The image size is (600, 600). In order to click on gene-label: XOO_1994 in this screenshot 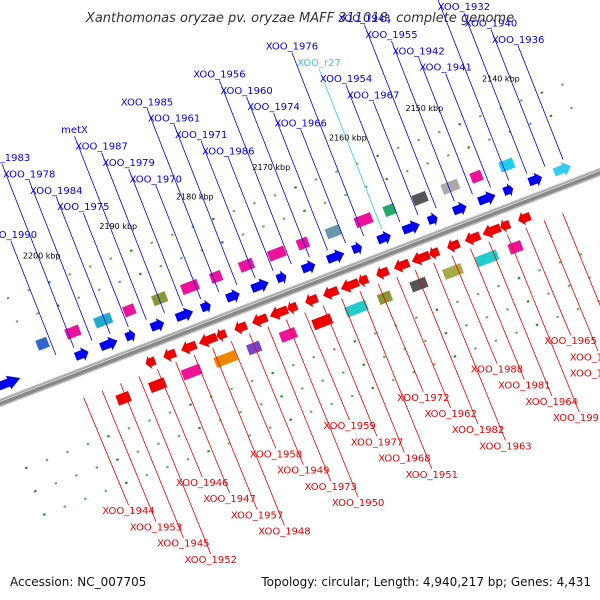, I will do `click(585, 357)`.